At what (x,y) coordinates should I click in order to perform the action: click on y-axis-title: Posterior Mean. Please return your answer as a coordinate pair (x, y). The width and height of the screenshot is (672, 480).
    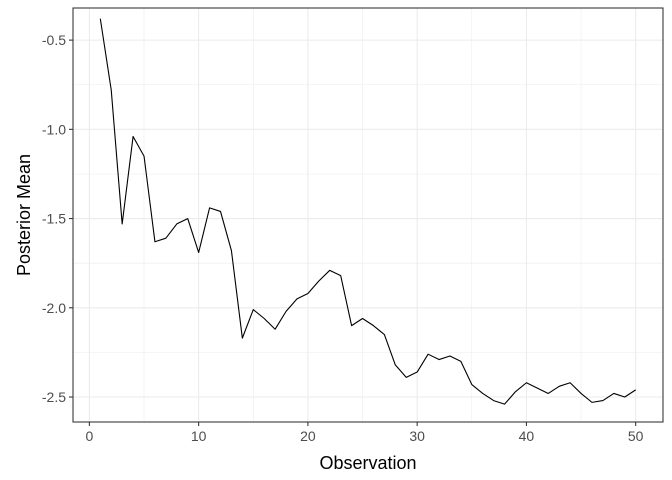
    Looking at the image, I should click on (24, 215).